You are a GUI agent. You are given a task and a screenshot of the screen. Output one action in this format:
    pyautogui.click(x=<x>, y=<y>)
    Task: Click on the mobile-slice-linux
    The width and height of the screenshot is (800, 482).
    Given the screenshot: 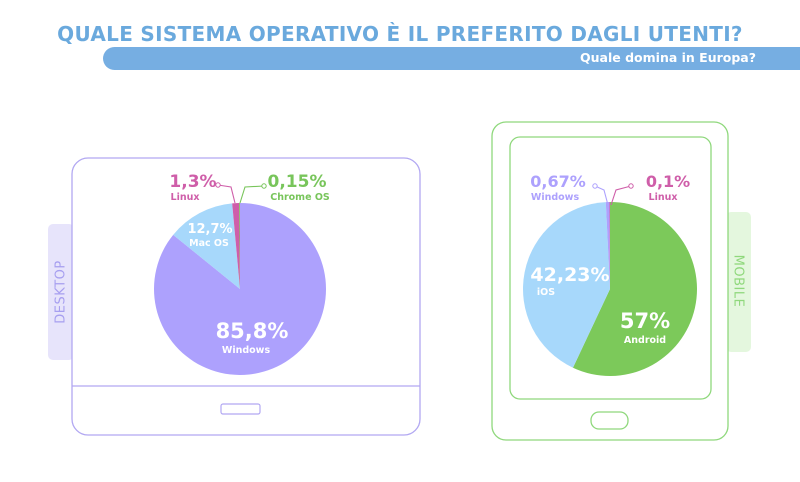 What is the action you would take?
    pyautogui.click(x=609, y=245)
    